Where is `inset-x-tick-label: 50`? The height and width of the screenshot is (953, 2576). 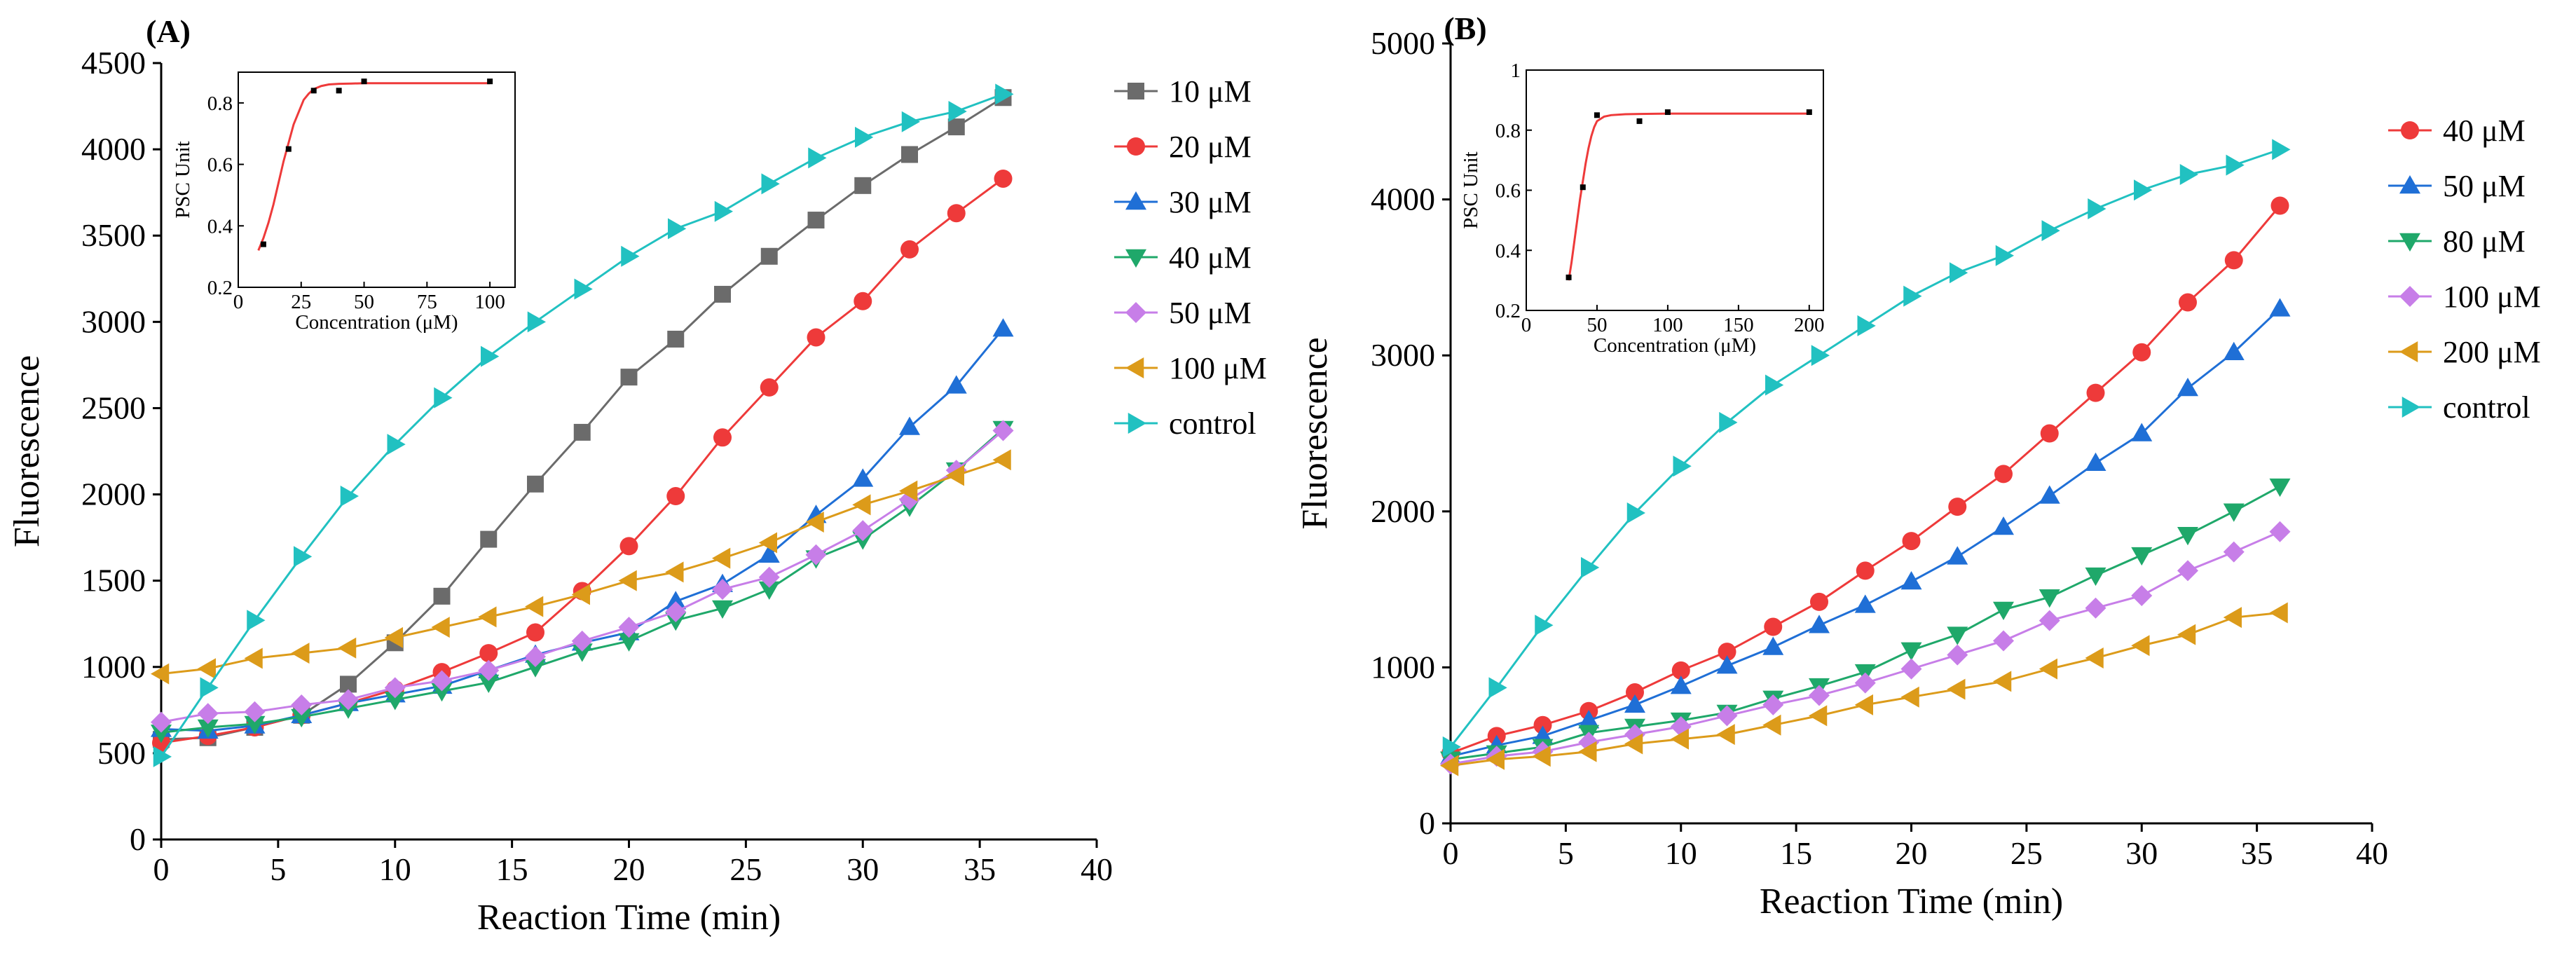
inset-x-tick-label: 50 is located at coordinates (364, 302).